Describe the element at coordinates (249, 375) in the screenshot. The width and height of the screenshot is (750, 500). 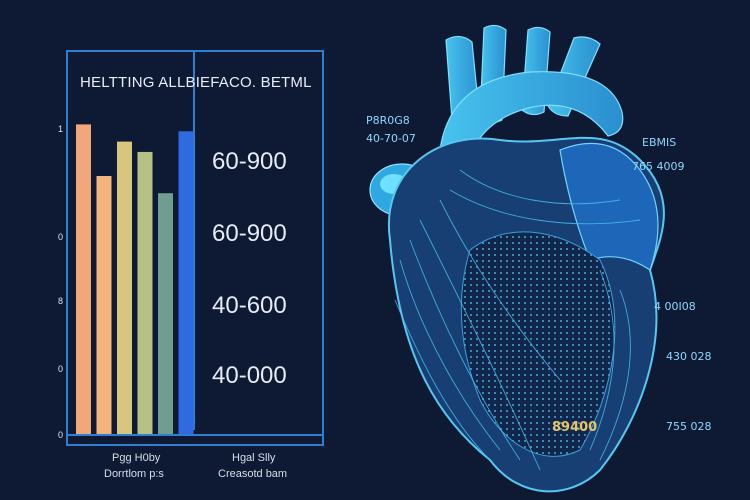
I see `range-label: 40-000` at that location.